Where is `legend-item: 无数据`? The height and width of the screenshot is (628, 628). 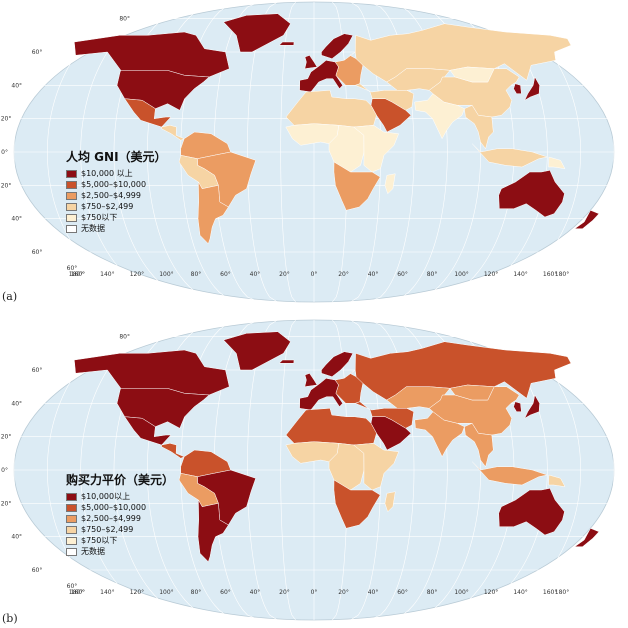 legend-item: 无数据 is located at coordinates (116, 228).